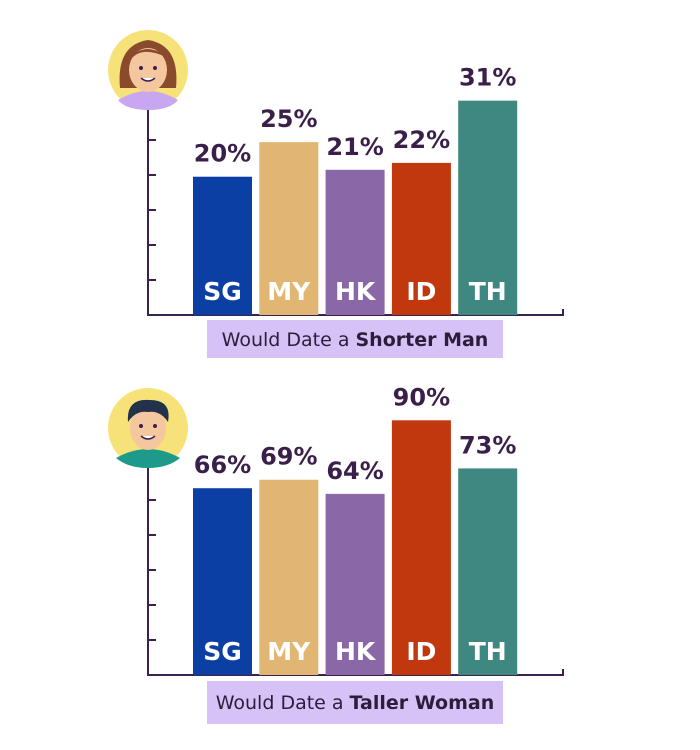  I want to click on caption-emphasis: Shorter Man, so click(421, 340).